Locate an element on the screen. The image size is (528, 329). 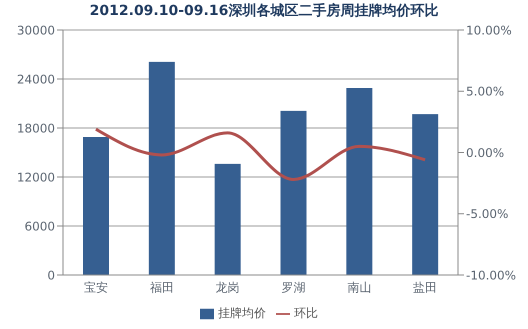
chart-title: 2012.09.10-09.16深圳各城区二手房周挂牌均价环比 is located at coordinates (264, 11).